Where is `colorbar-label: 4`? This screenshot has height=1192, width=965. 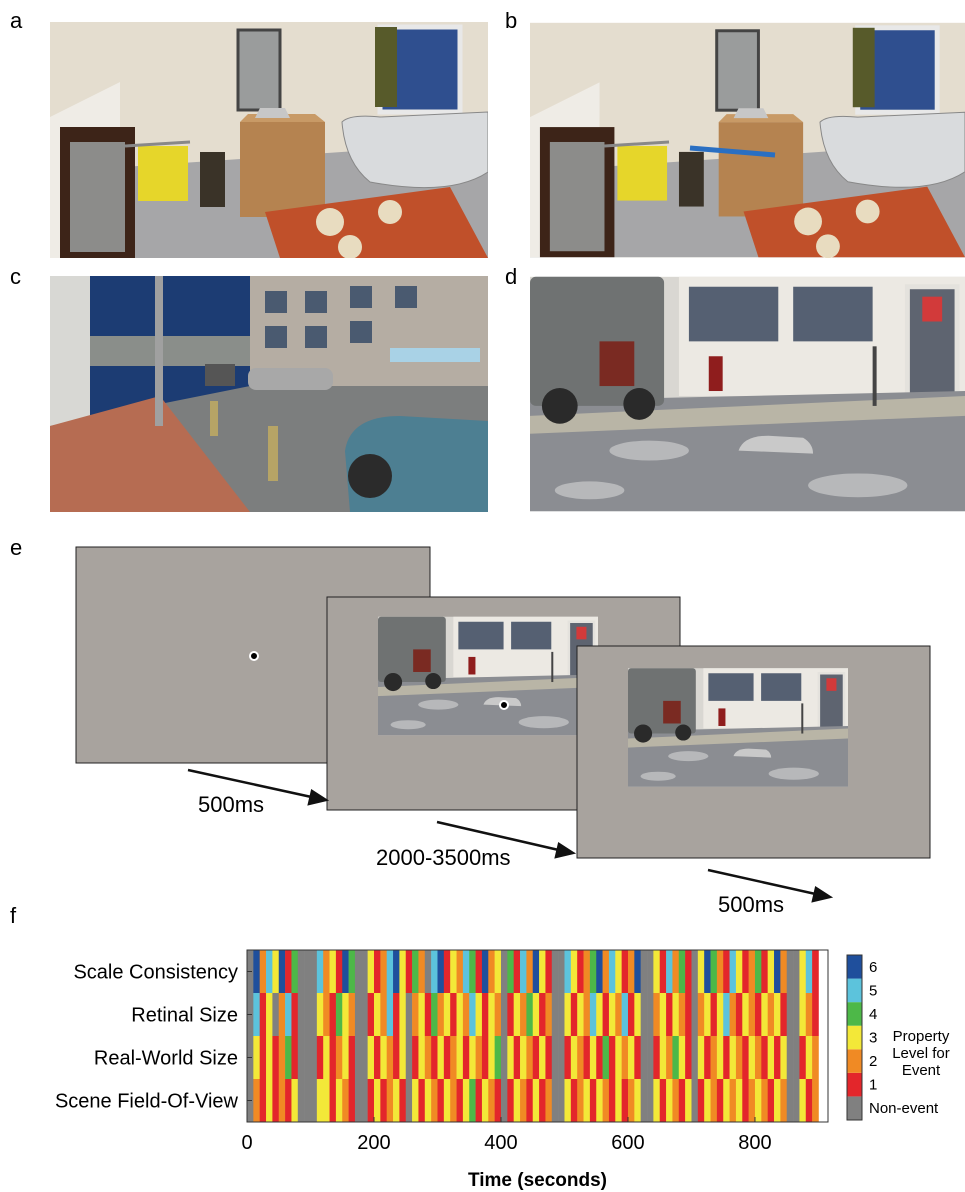
colorbar-label: 4 is located at coordinates (873, 1014).